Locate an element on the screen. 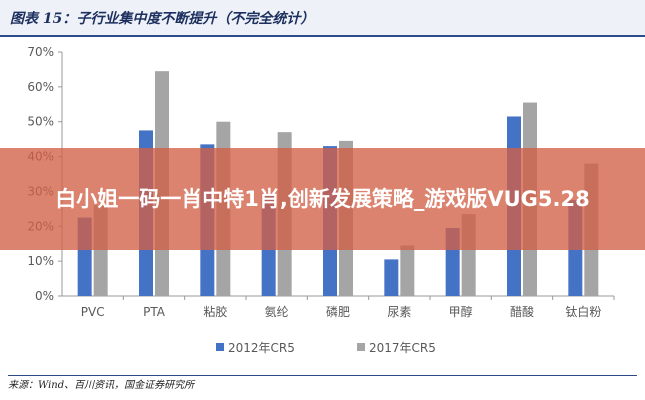 The height and width of the screenshot is (400, 645). y-tick-label: 70% is located at coordinates (40, 52).